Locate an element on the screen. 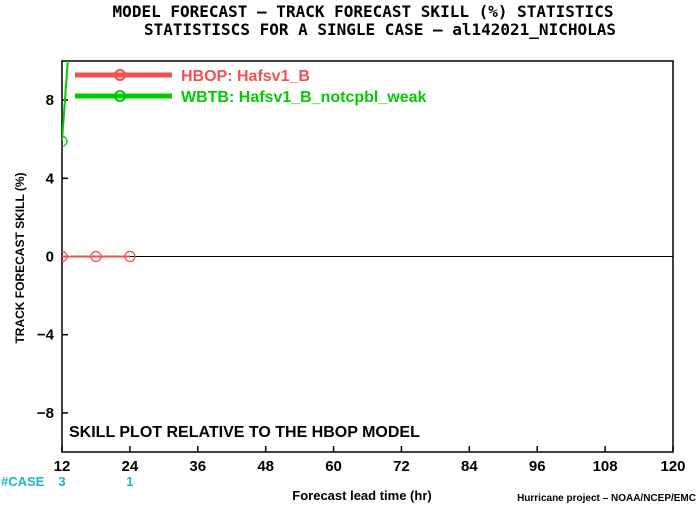 Image resolution: width=700 pixels, height=506 pixels. y-axis-label: TRACK FORECAST SKILL (%) is located at coordinates (20, 257).